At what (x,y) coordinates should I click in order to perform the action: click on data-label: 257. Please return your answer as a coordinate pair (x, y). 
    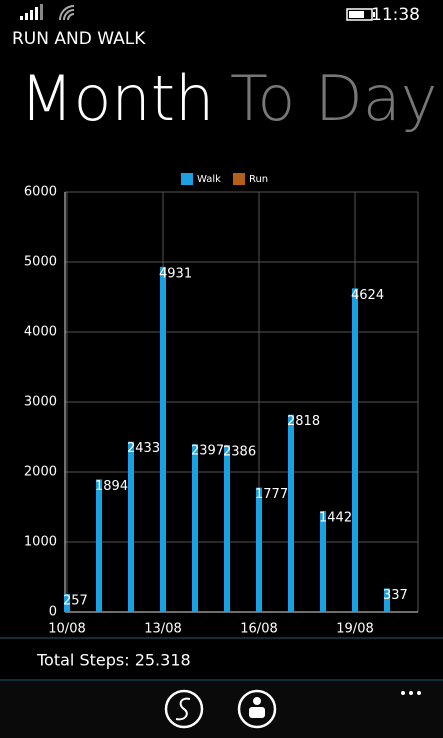
    Looking at the image, I should click on (75, 601).